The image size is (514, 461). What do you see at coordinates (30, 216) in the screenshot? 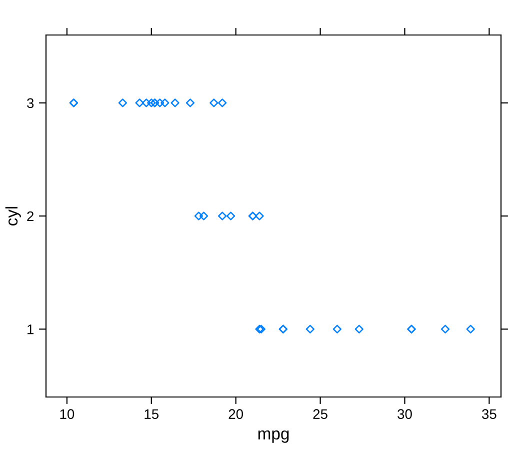
I see `y-tick-label: 2` at bounding box center [30, 216].